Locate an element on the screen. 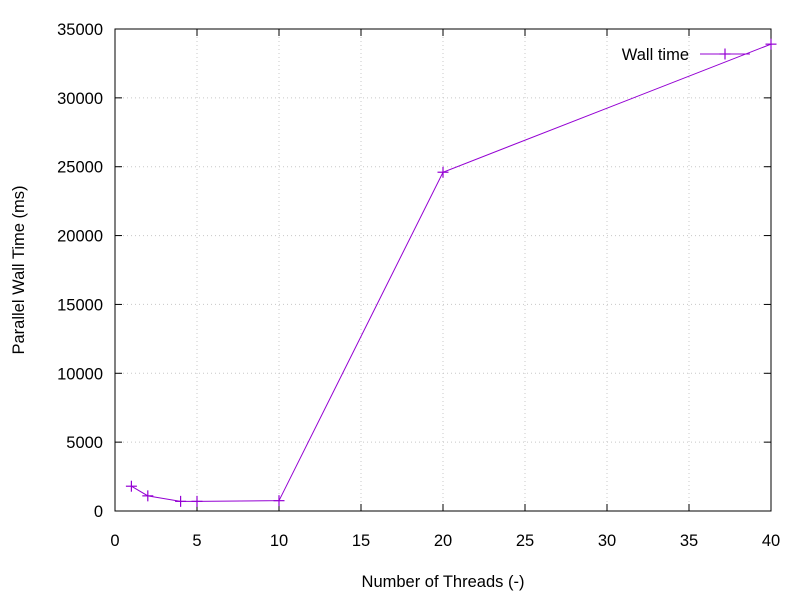 Image resolution: width=800 pixels, height=600 pixels. x-tick-label: 30 is located at coordinates (607, 541).